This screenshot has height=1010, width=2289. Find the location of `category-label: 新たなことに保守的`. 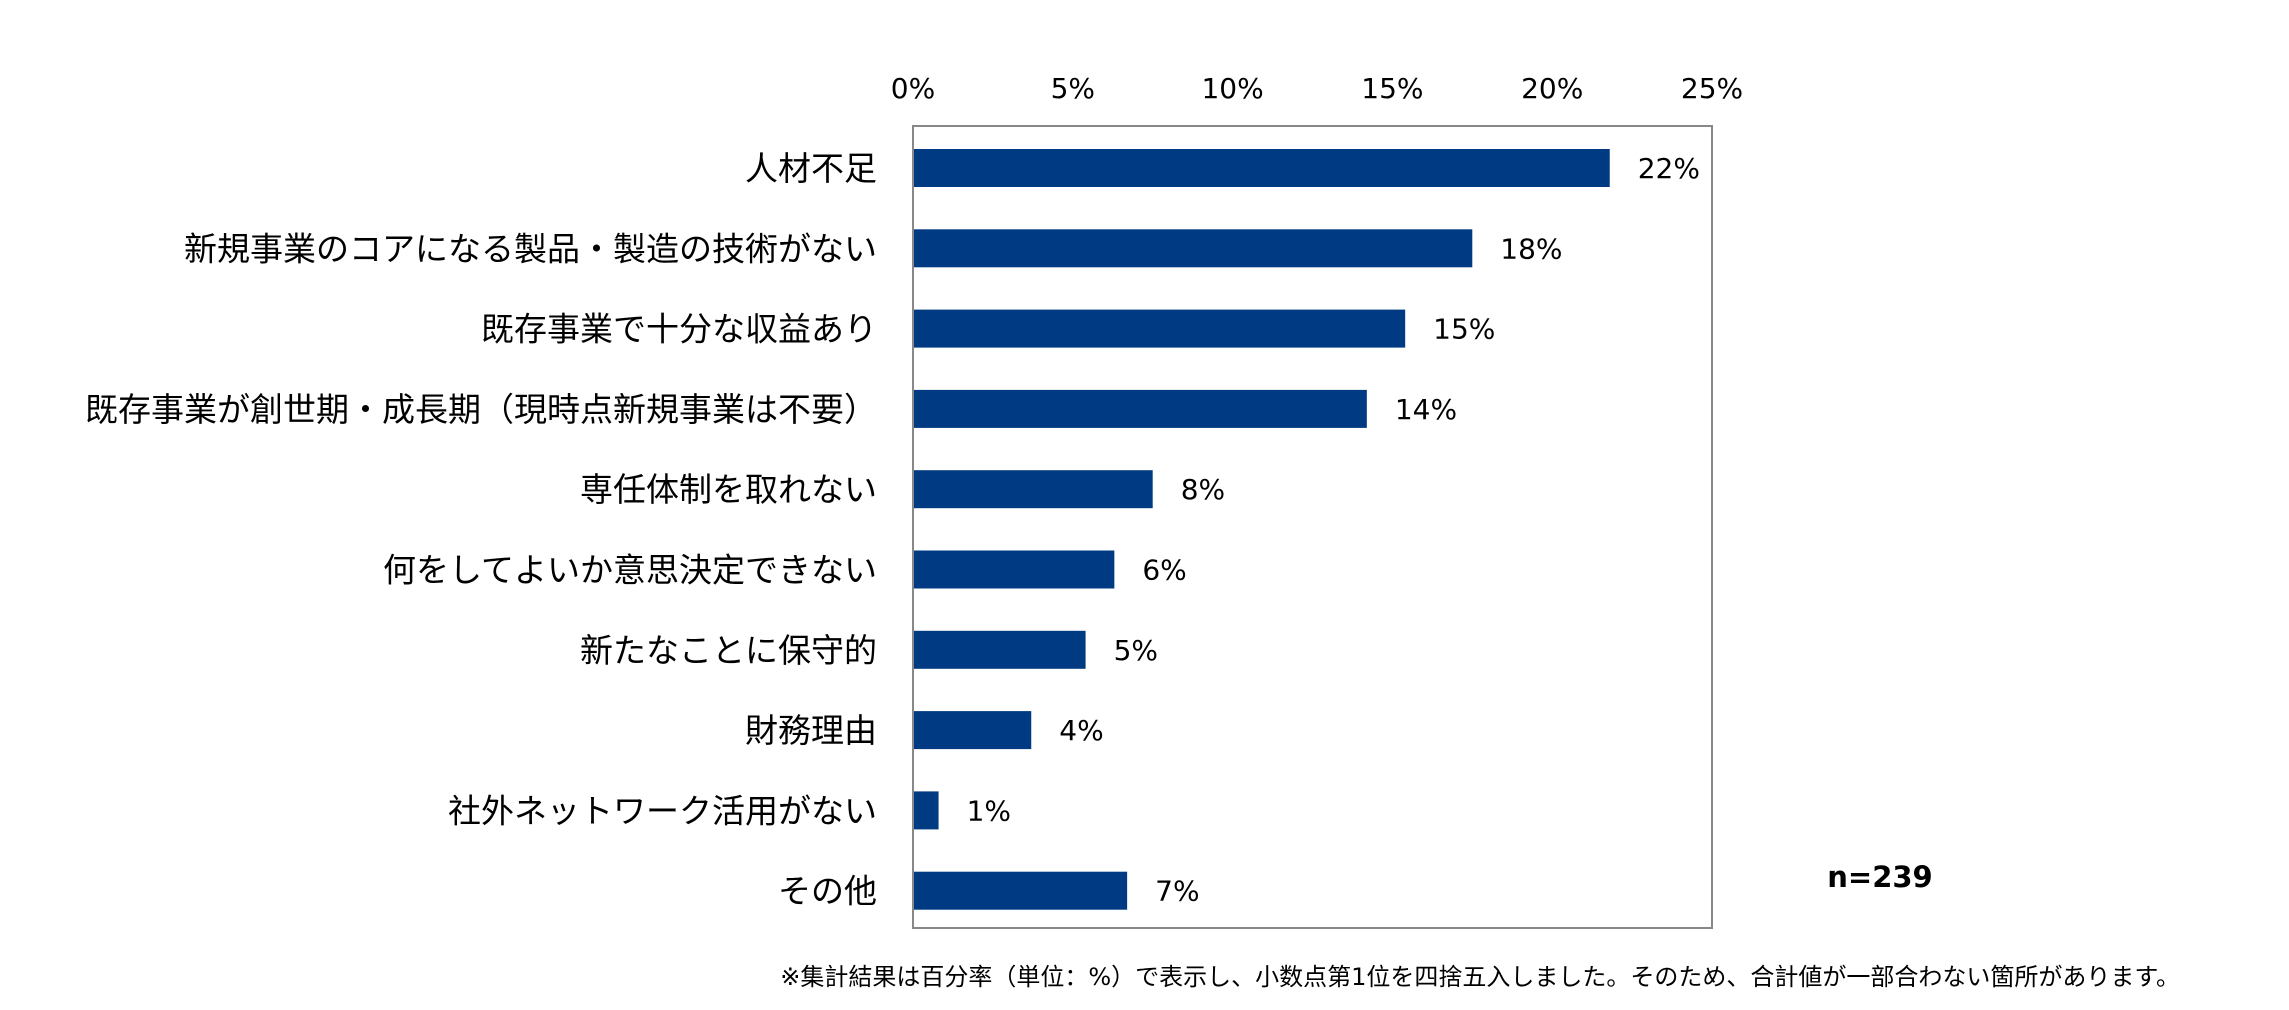

category-label: 新たなことに保守的 is located at coordinates (728, 650).